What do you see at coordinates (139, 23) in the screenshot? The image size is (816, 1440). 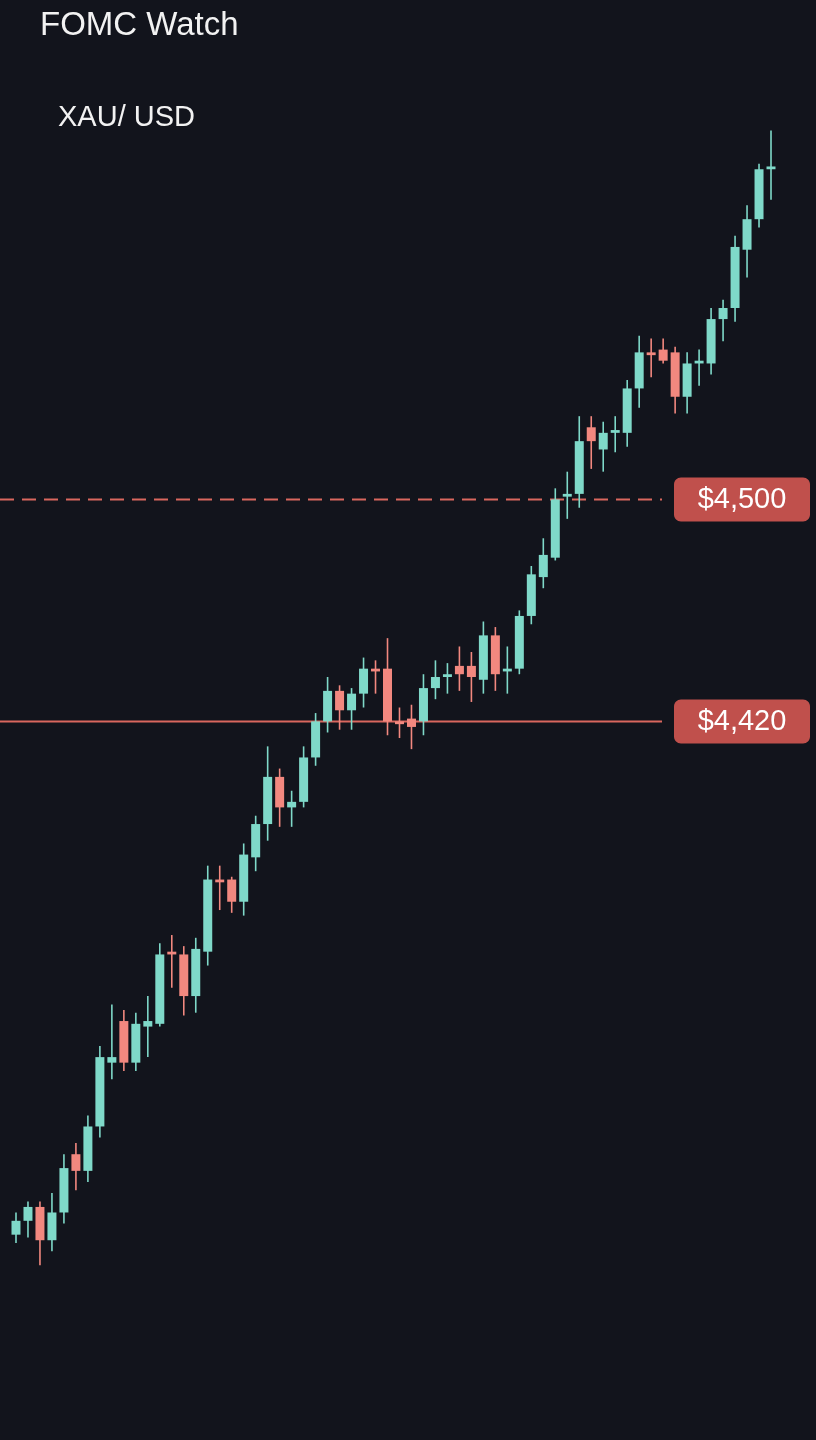 I see `chart-title: FOMC Watch` at bounding box center [139, 23].